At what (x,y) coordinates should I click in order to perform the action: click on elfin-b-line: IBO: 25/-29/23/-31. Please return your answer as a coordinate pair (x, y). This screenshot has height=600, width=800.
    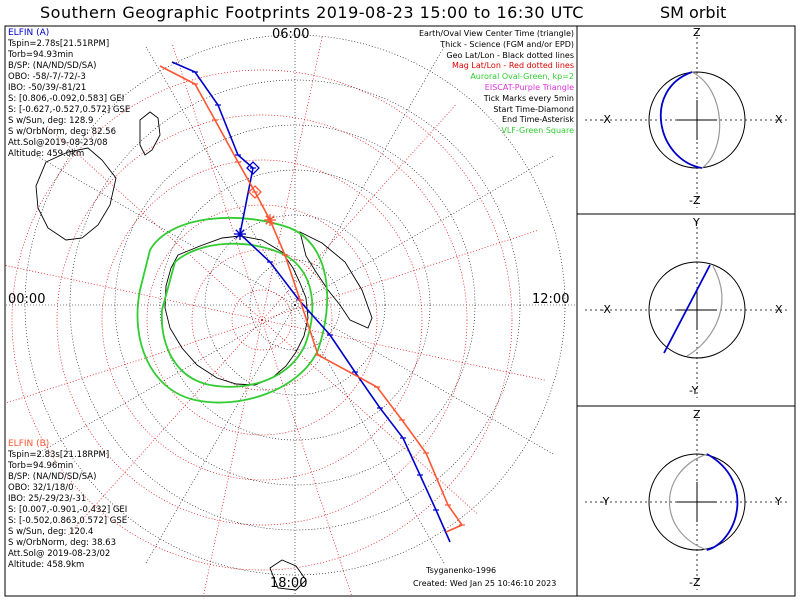
    Looking at the image, I should click on (47, 499).